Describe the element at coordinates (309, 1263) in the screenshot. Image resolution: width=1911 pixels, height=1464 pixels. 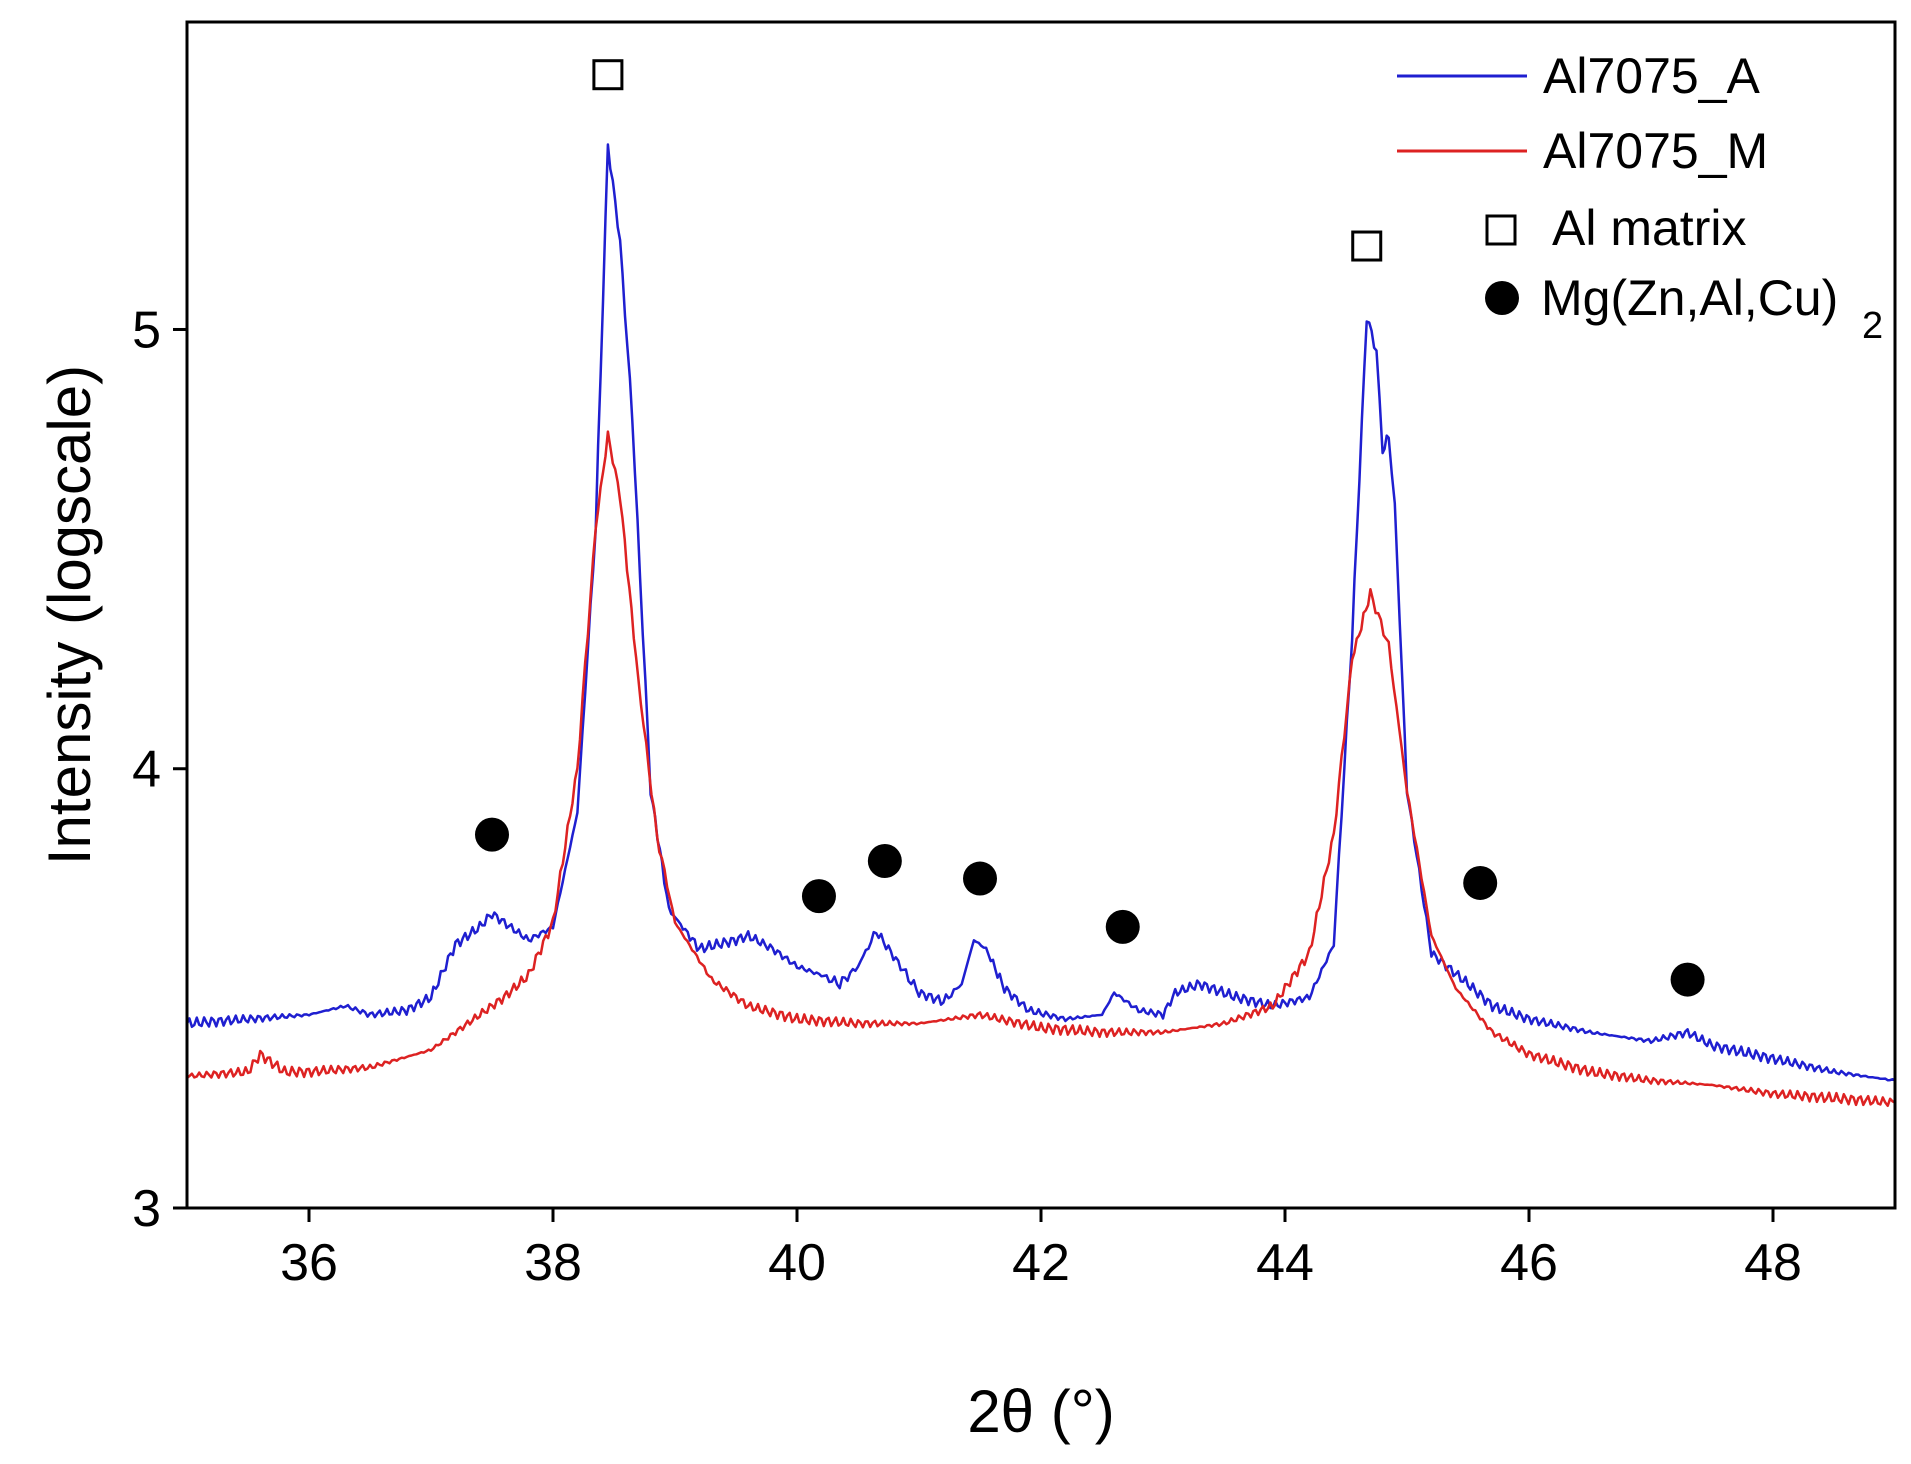
I see `x-tick-label: 36` at that location.